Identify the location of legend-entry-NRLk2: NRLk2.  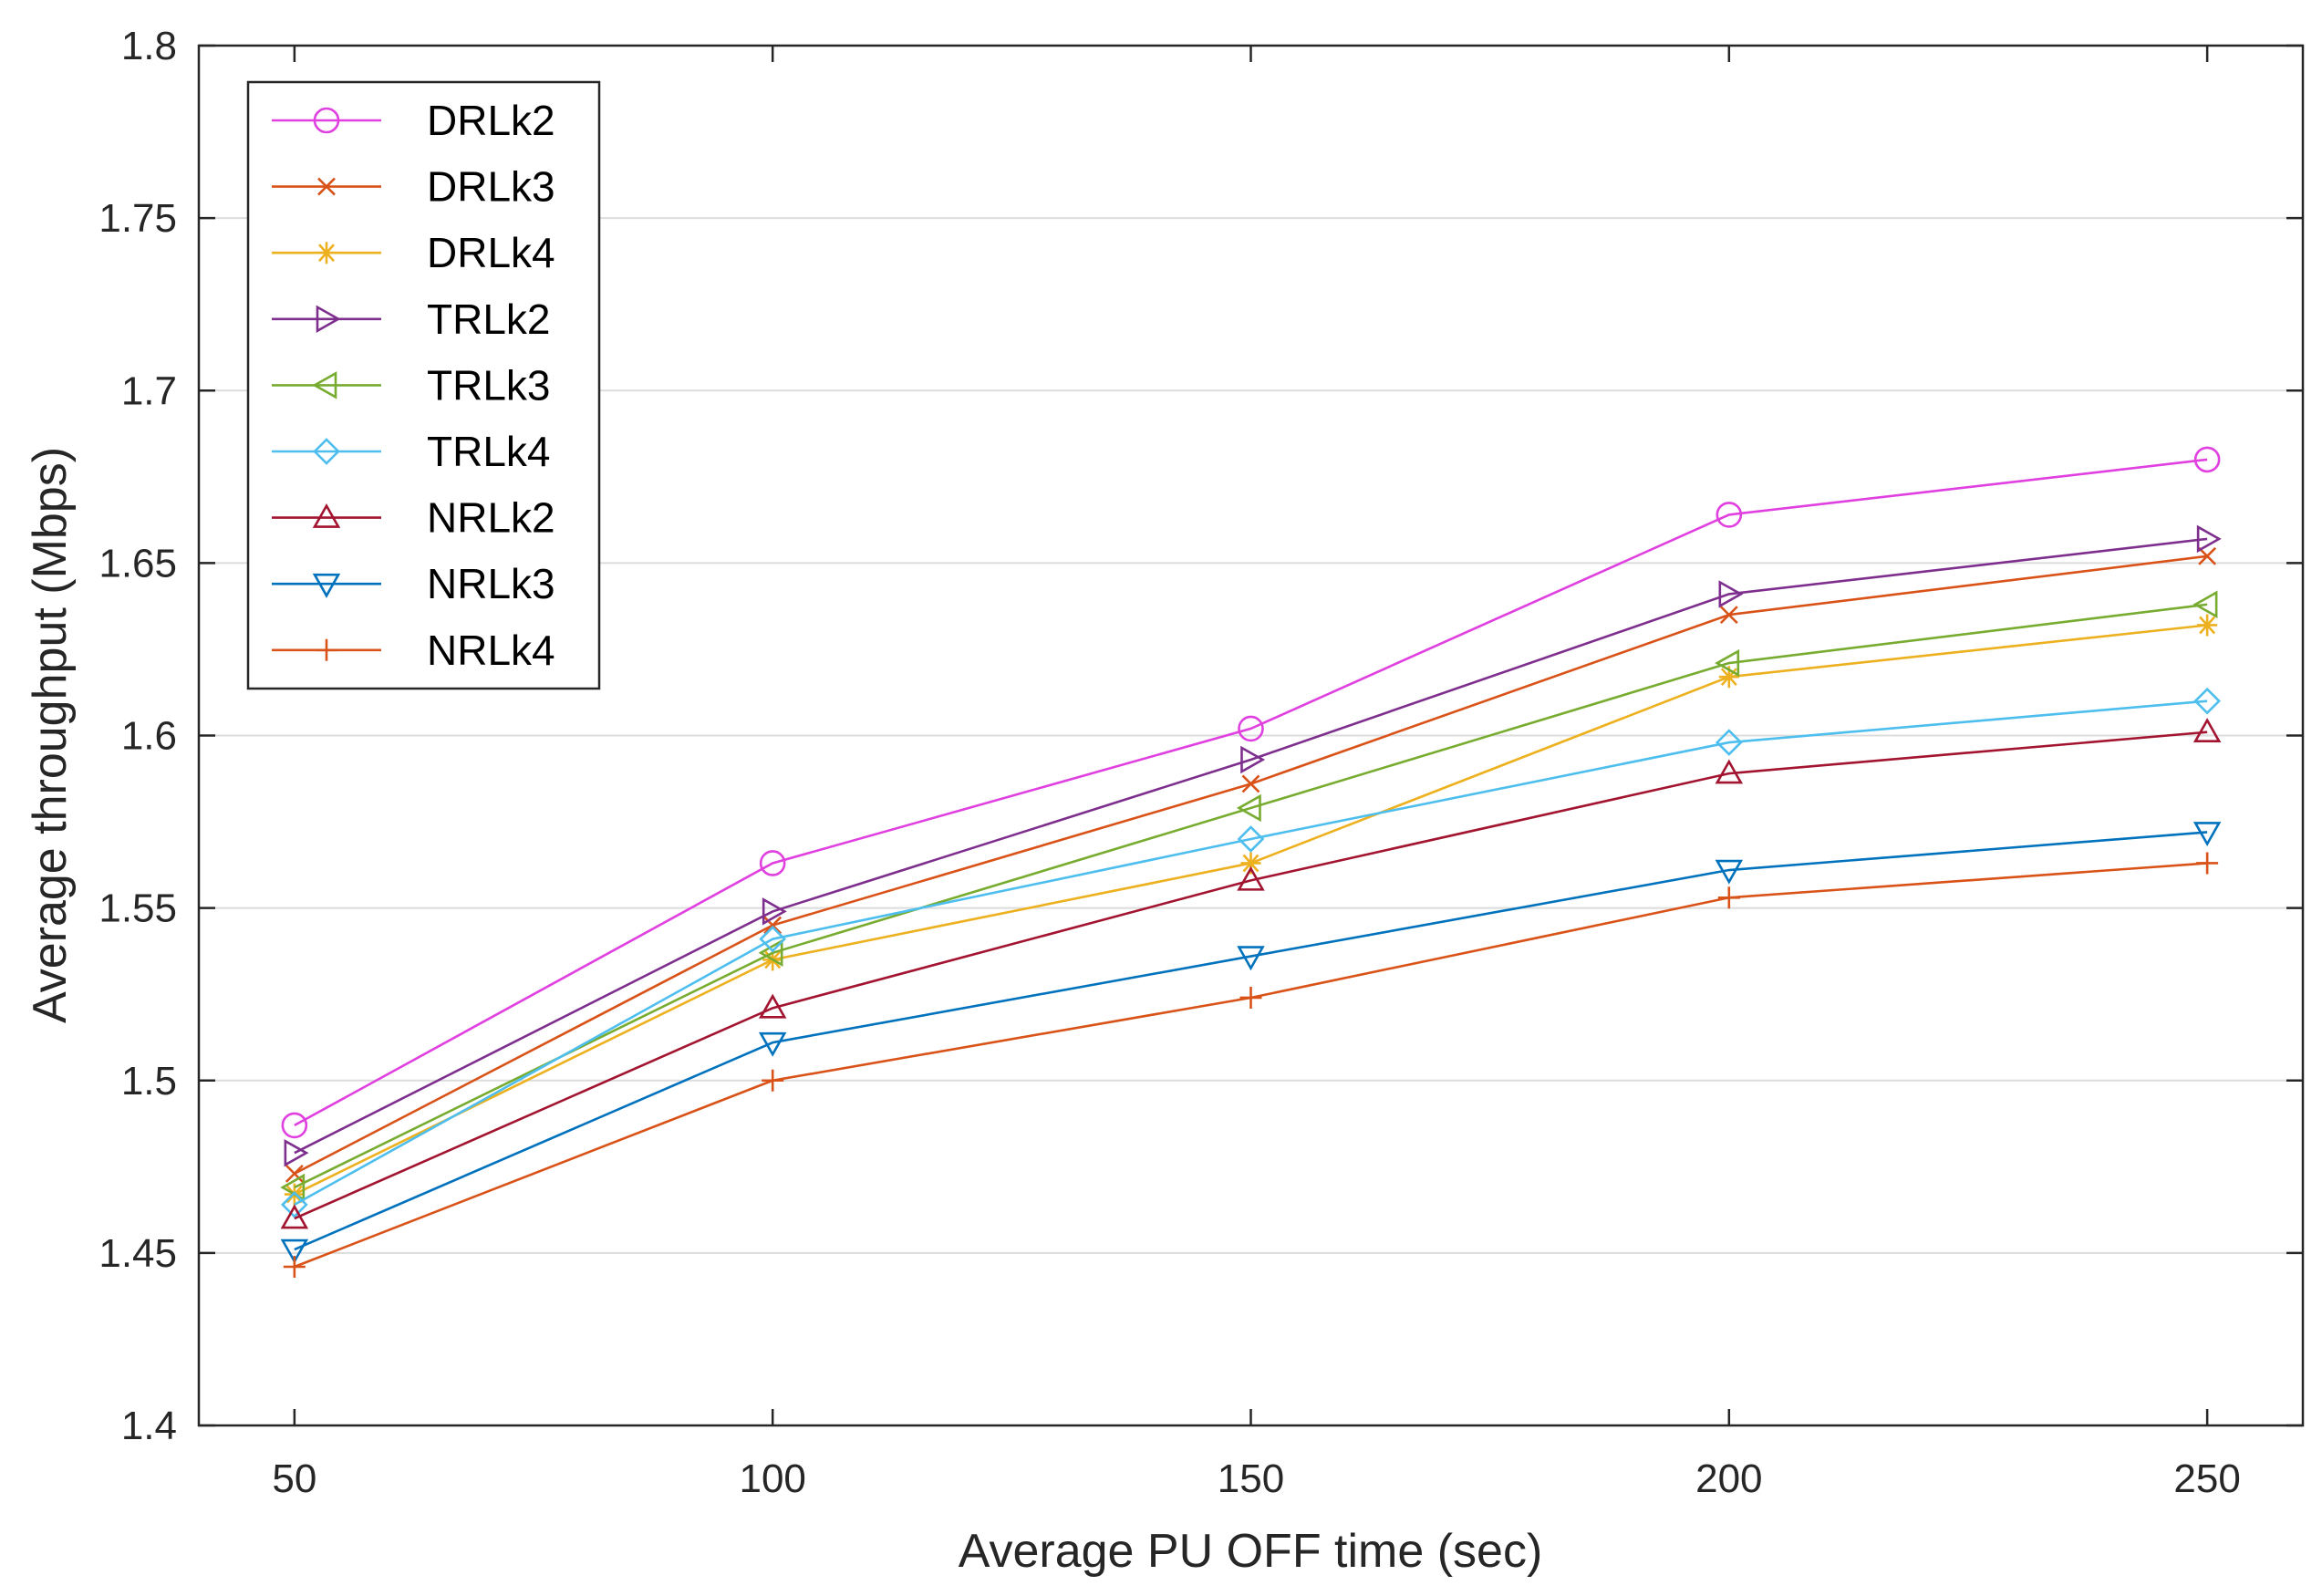
(413, 518).